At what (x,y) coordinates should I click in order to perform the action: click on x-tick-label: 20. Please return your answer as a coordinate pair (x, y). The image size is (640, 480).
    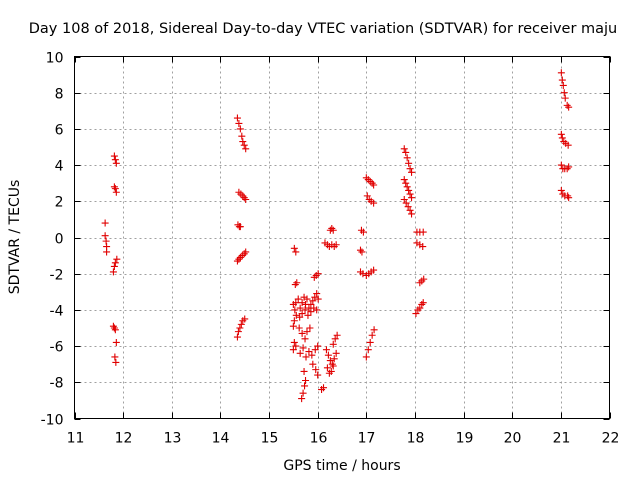
    Looking at the image, I should click on (513, 439).